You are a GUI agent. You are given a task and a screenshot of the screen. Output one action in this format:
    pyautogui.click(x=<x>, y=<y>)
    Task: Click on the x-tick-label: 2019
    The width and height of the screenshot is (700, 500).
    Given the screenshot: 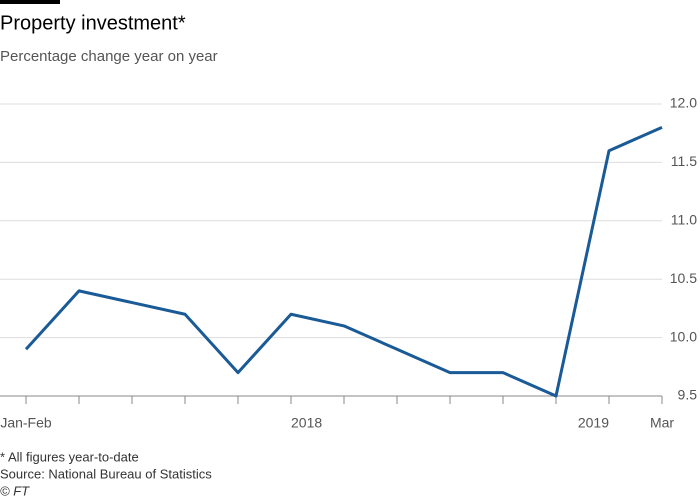 What is the action you would take?
    pyautogui.click(x=593, y=423)
    